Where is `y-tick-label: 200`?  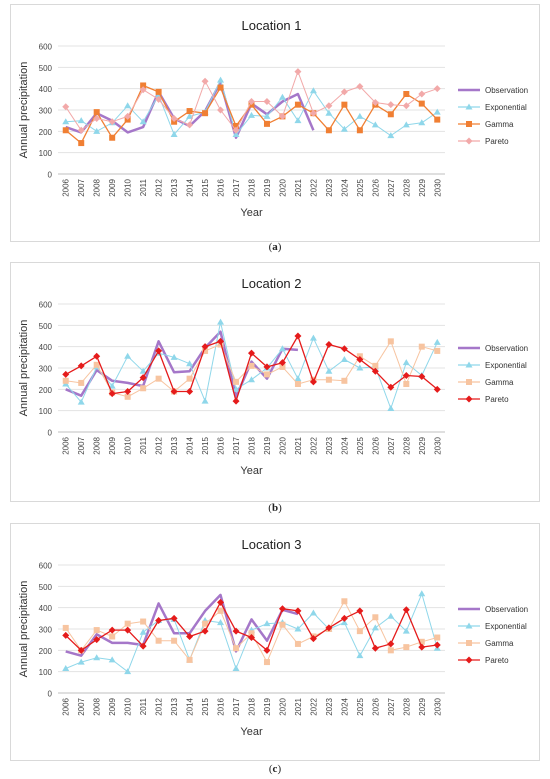
y-tick-label: 200 is located at coordinates (46, 651).